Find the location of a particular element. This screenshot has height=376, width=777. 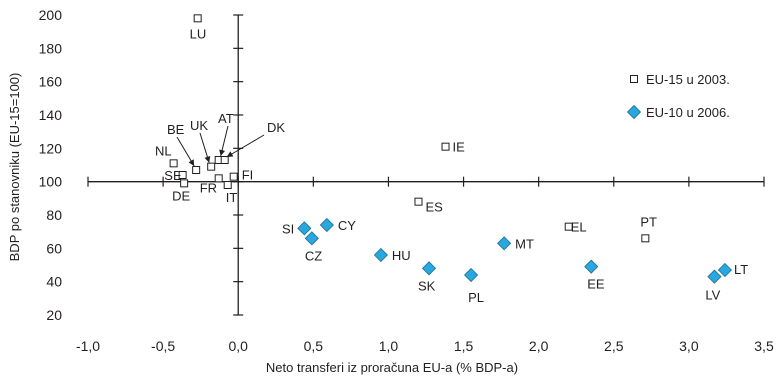

x-tick-label: 0,5 is located at coordinates (314, 346).